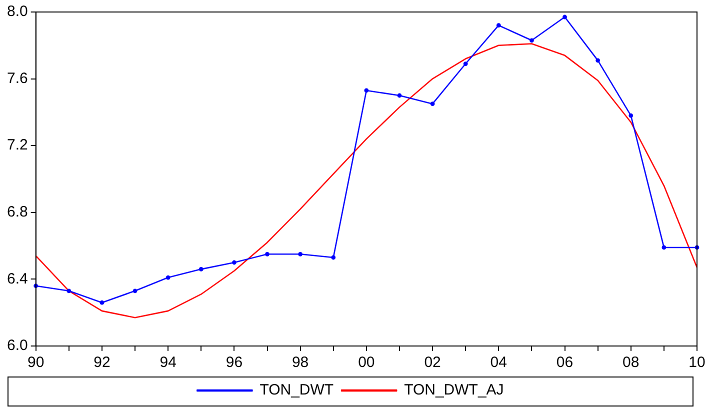 Image resolution: width=711 pixels, height=408 pixels. What do you see at coordinates (565, 363) in the screenshot?
I see `x-tick-label: 06` at bounding box center [565, 363].